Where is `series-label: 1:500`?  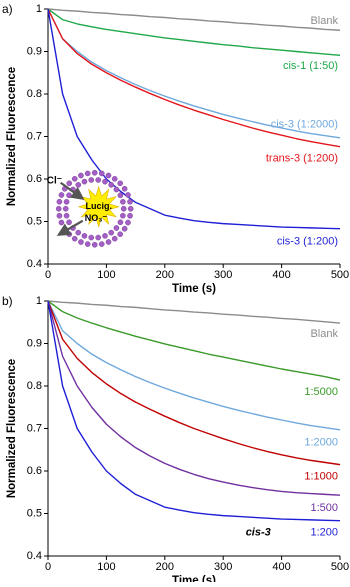 series-label: 1:500 is located at coordinates (324, 508).